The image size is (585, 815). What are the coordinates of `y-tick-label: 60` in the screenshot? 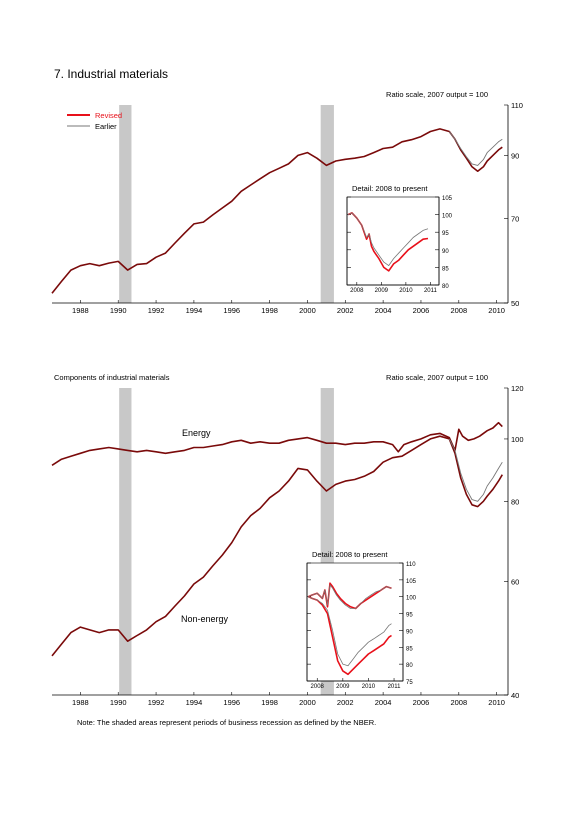 It's located at (515, 582).